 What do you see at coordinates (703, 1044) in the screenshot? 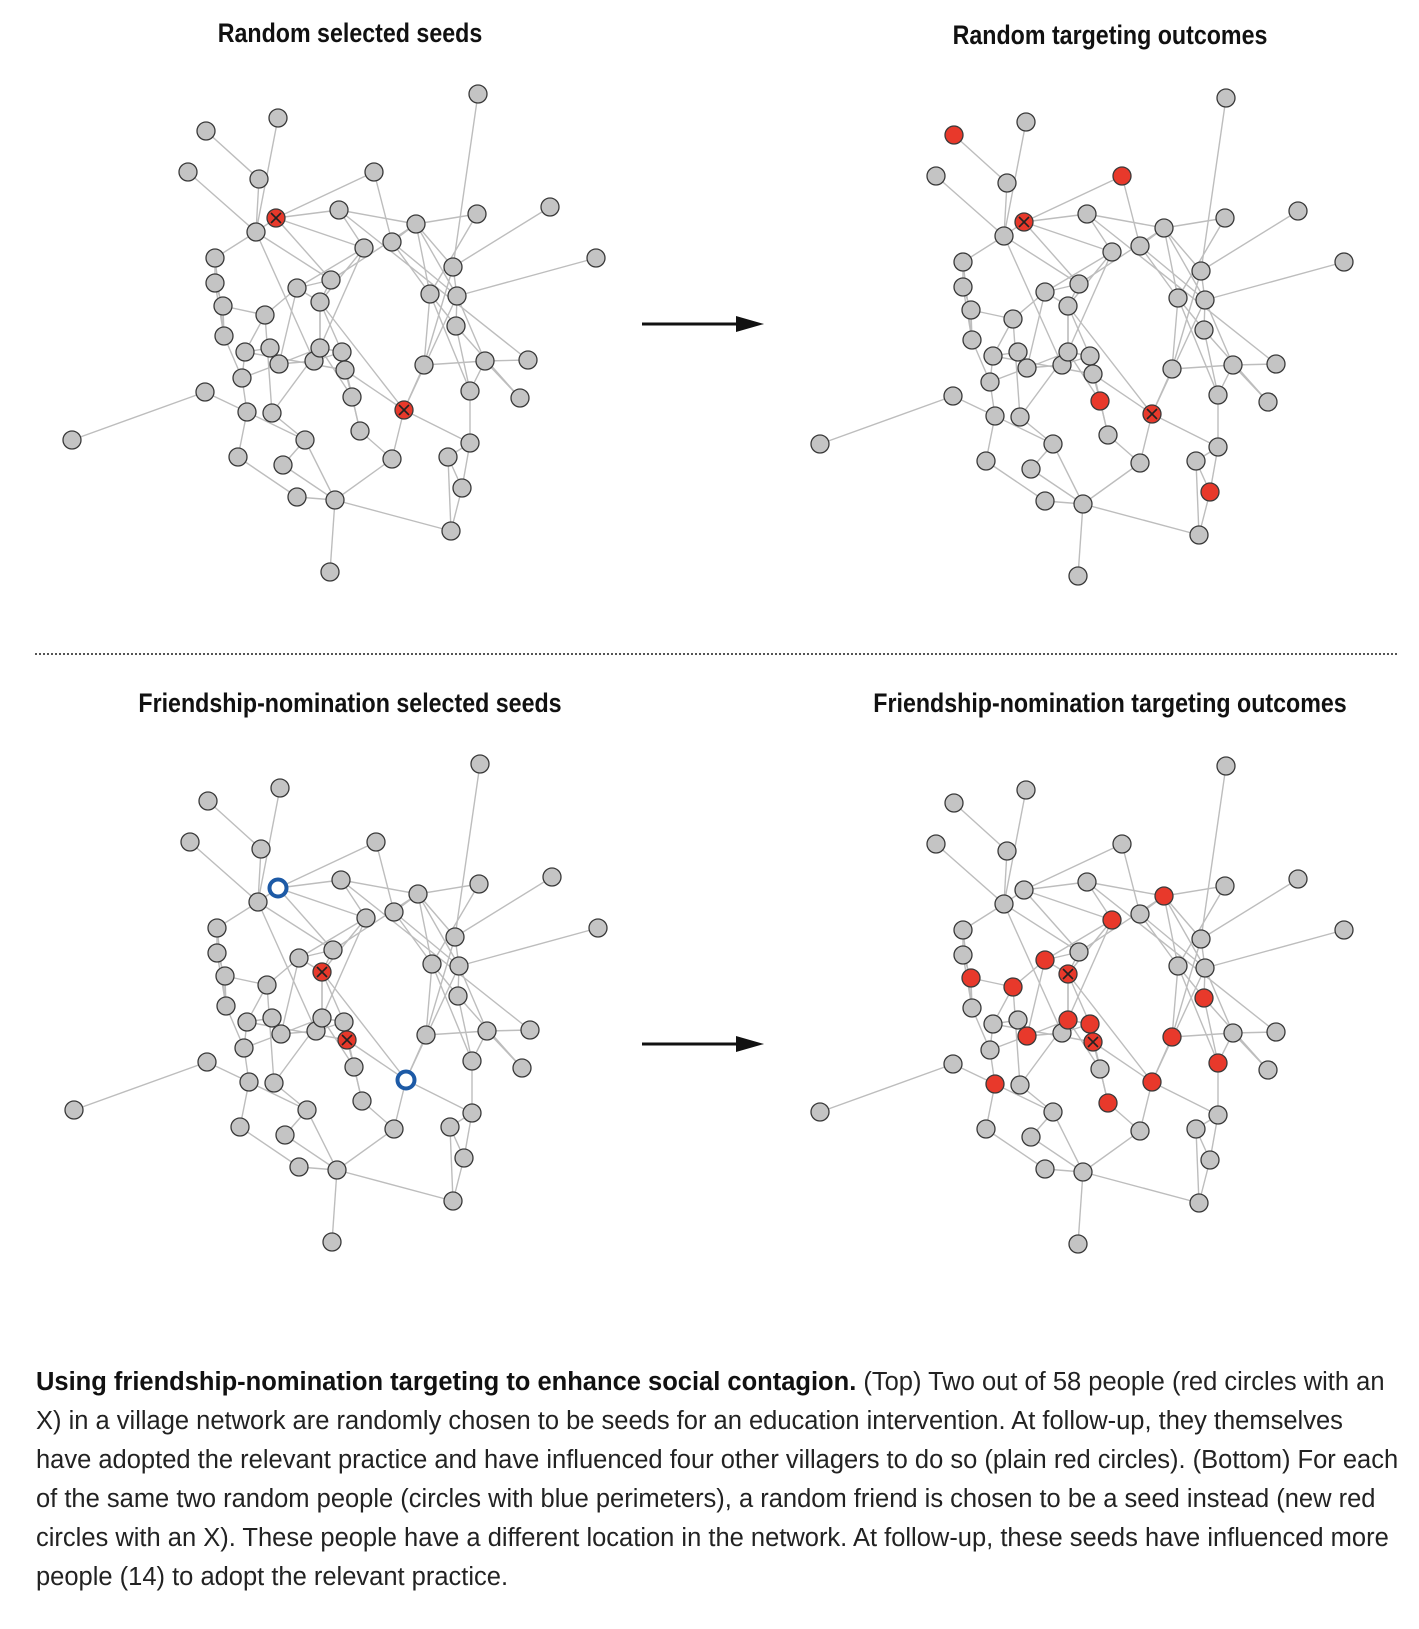
I see `right-arrow-icon-bottom` at bounding box center [703, 1044].